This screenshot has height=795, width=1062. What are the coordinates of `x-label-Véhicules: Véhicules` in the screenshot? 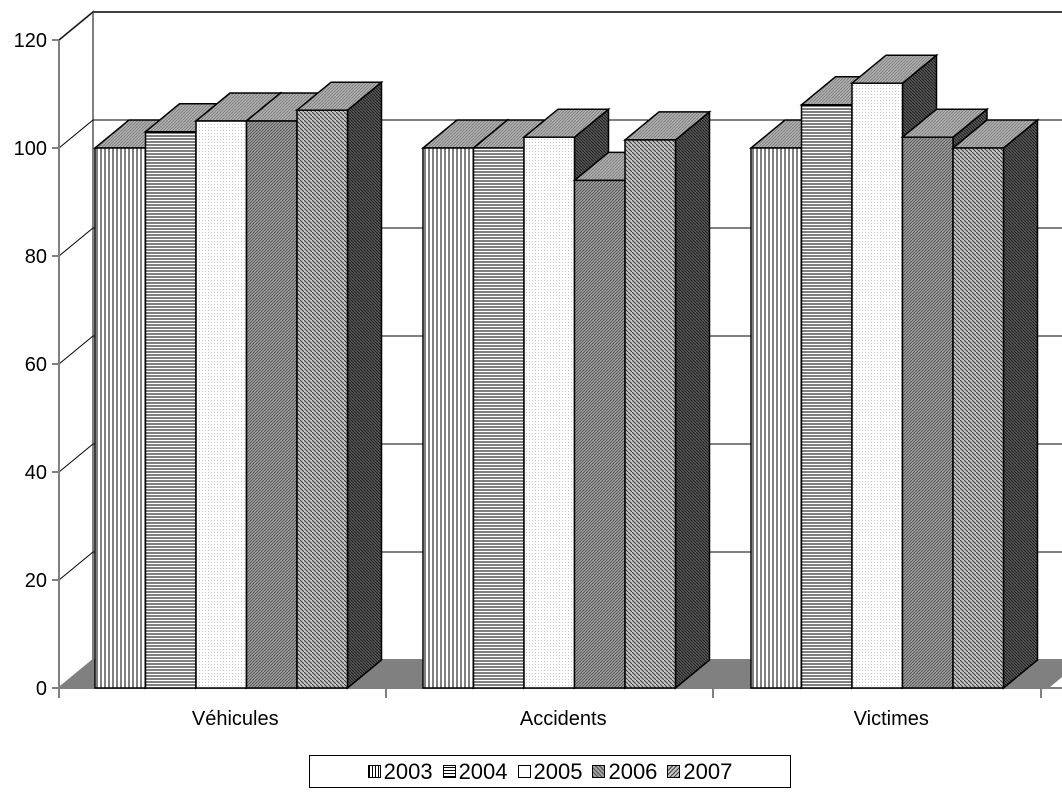 It's located at (235, 719).